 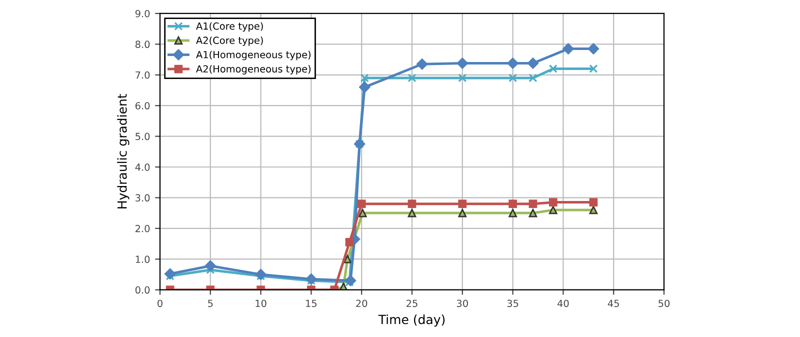 I want to click on y-tick-label: 7.0, so click(x=143, y=75).